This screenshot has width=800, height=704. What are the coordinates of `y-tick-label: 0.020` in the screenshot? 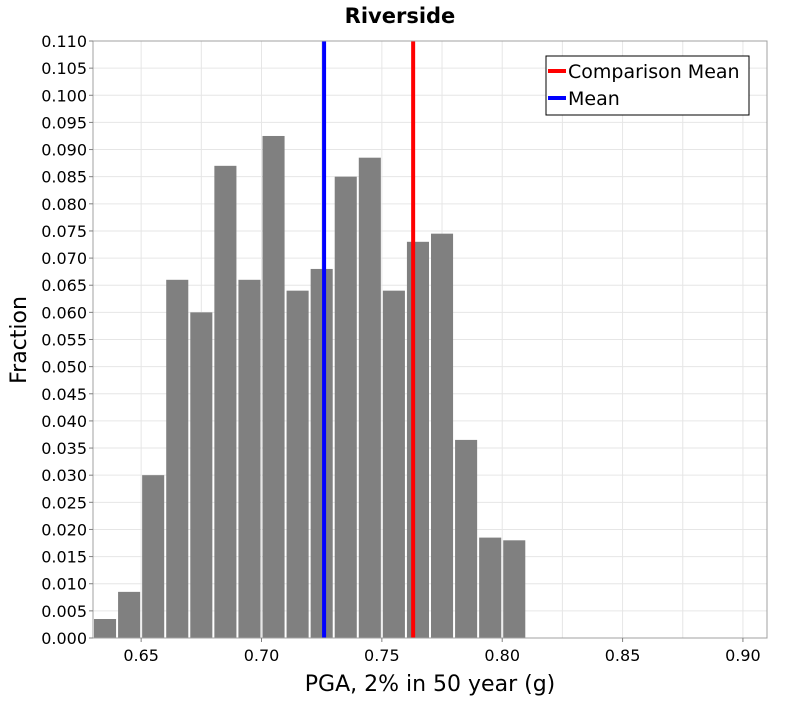 It's located at (64, 529).